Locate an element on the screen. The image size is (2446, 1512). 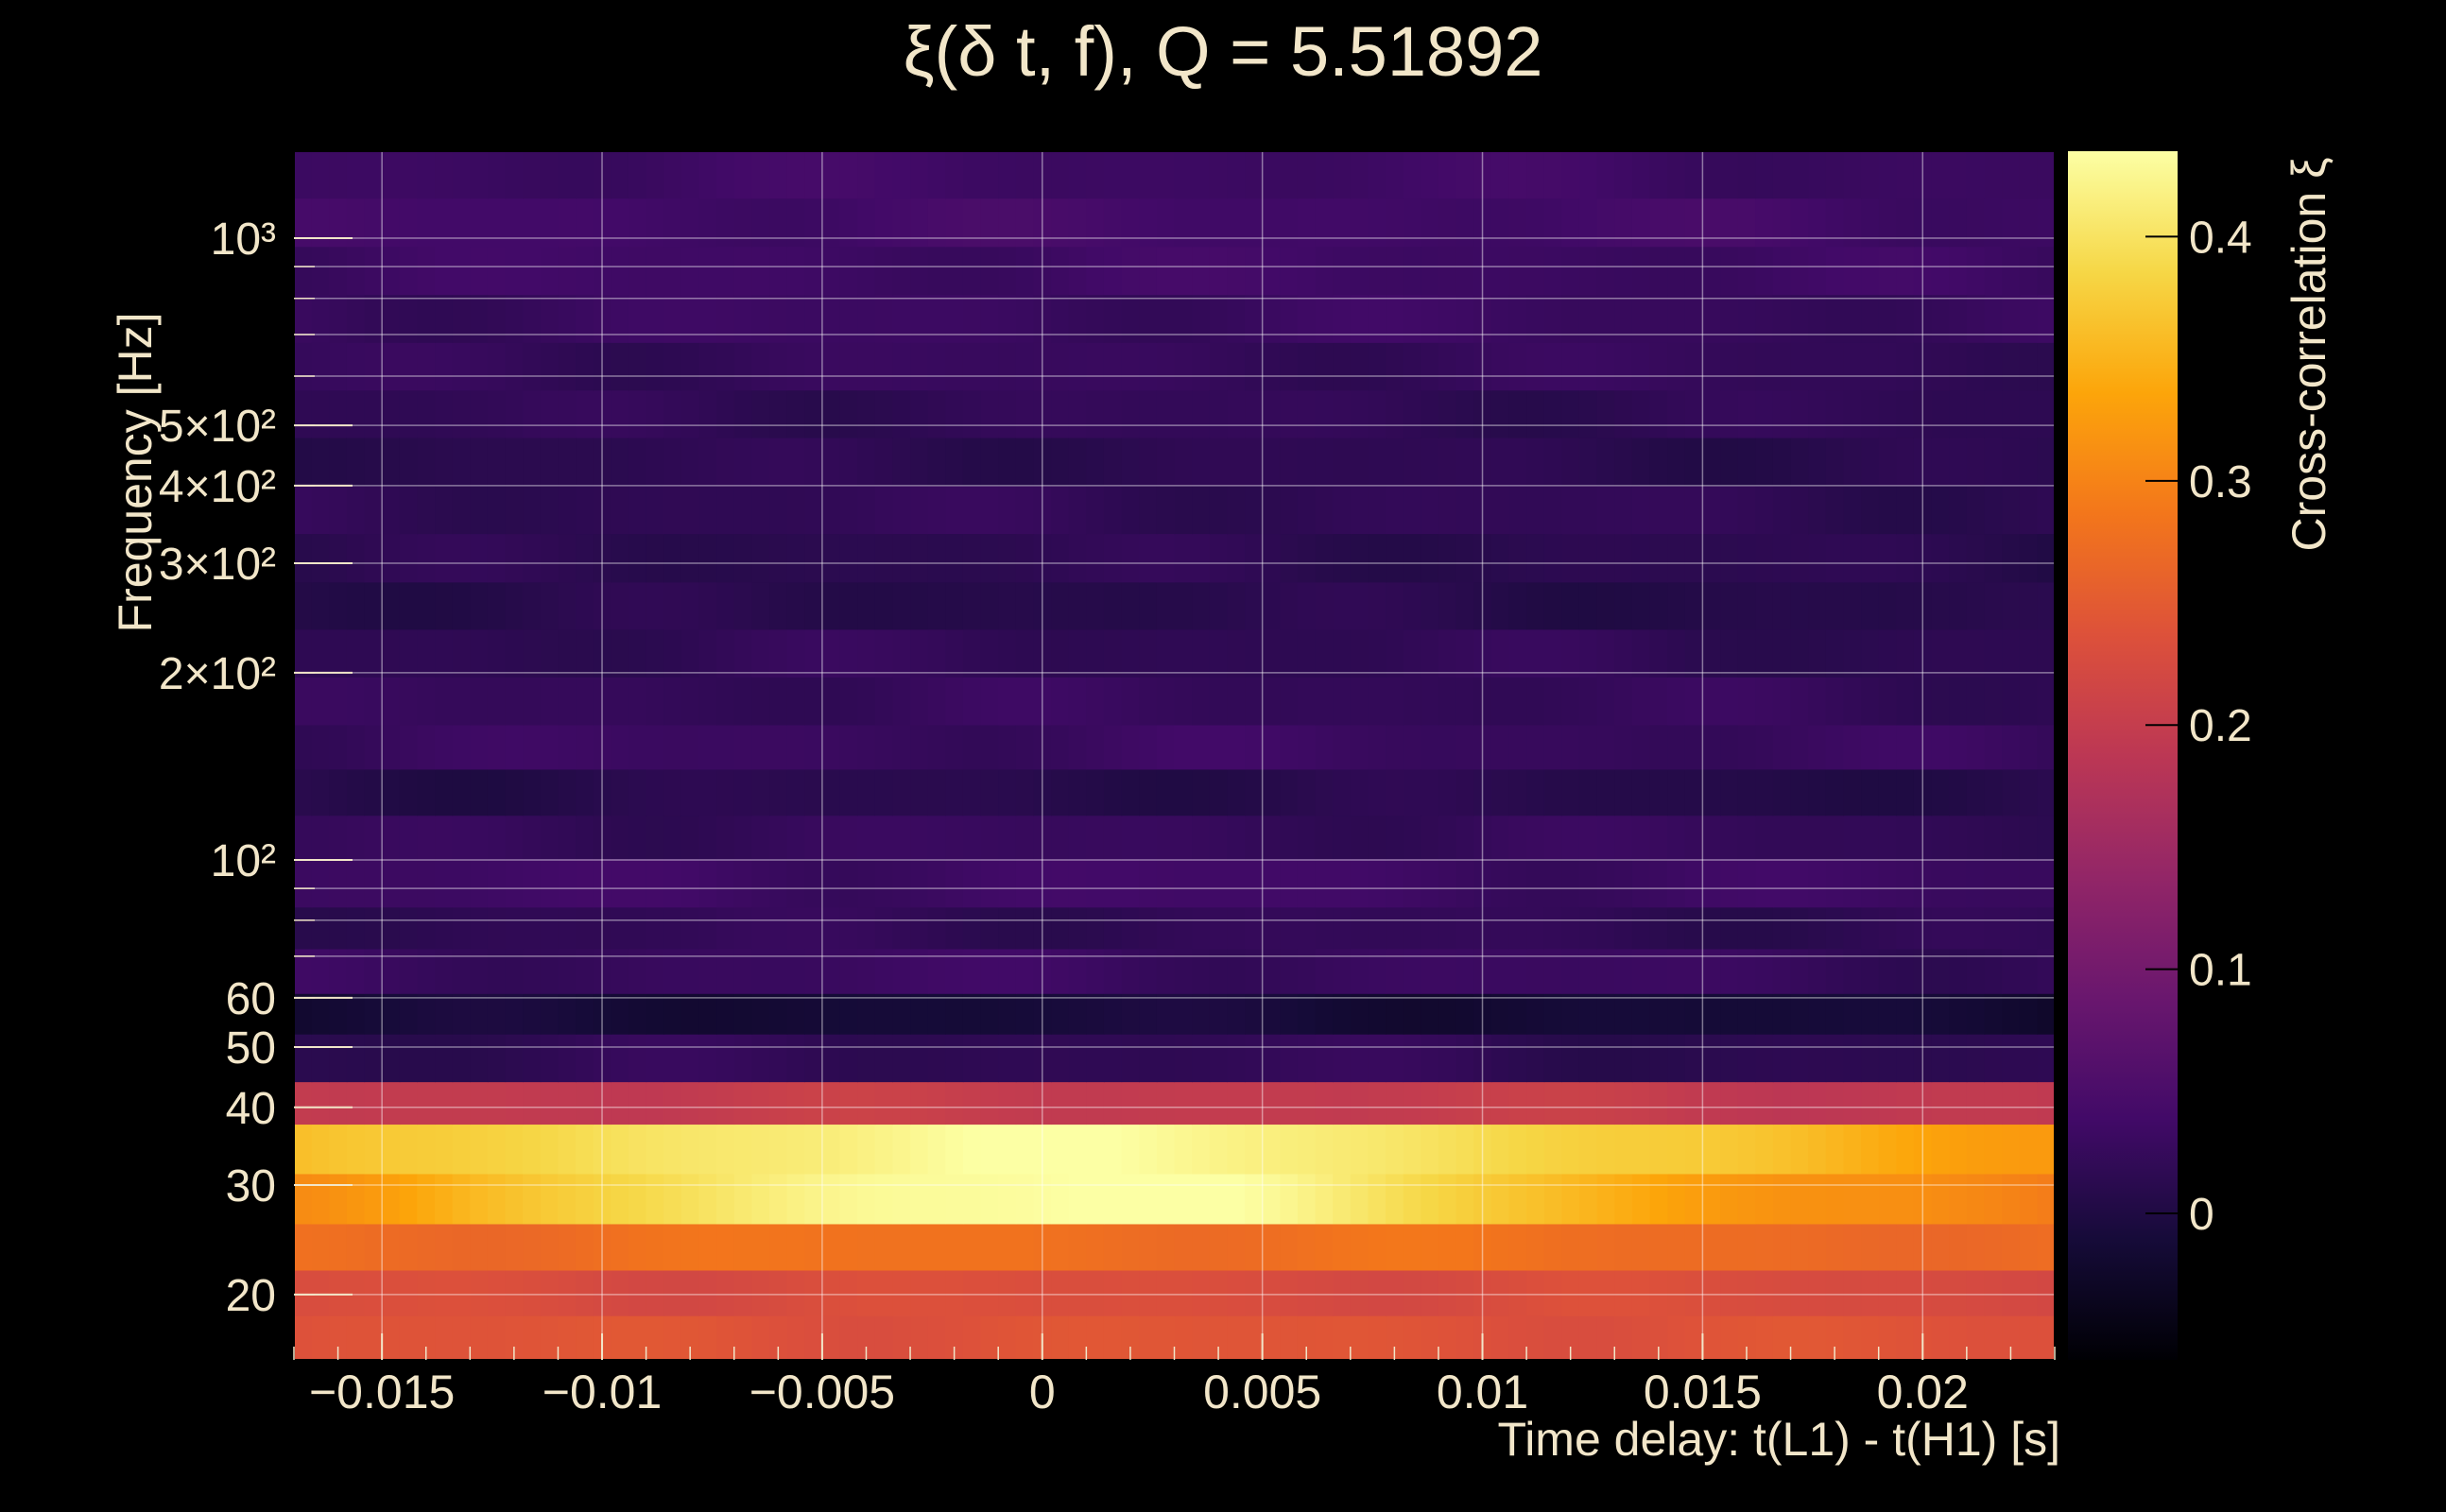
y-tick-label: 10² is located at coordinates (243, 861).